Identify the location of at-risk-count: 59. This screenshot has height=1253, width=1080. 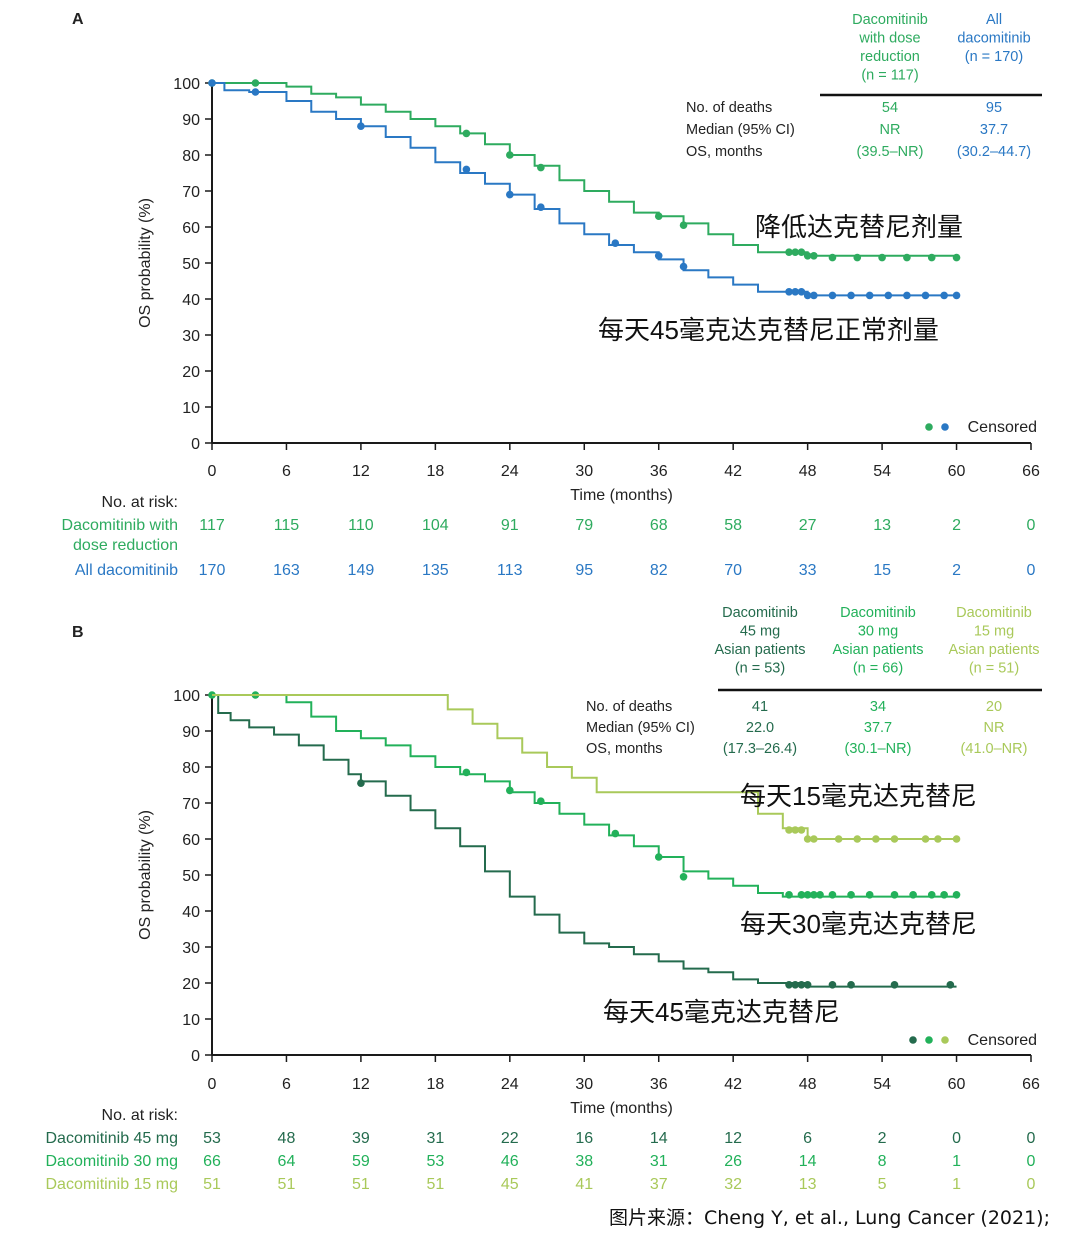
(361, 1161).